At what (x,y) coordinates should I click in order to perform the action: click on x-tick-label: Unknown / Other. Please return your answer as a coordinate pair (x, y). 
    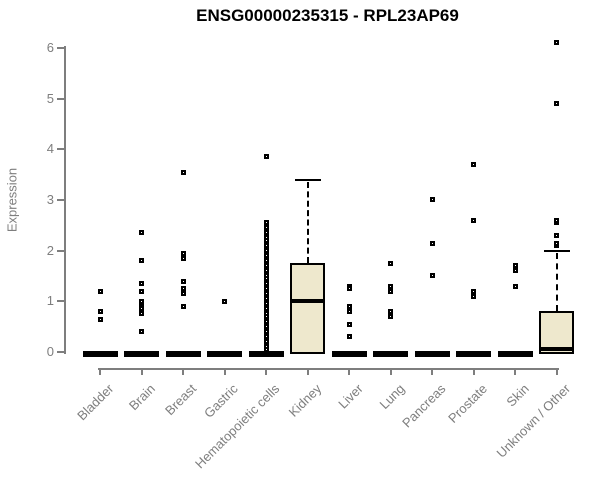
    Looking at the image, I should click on (533, 421).